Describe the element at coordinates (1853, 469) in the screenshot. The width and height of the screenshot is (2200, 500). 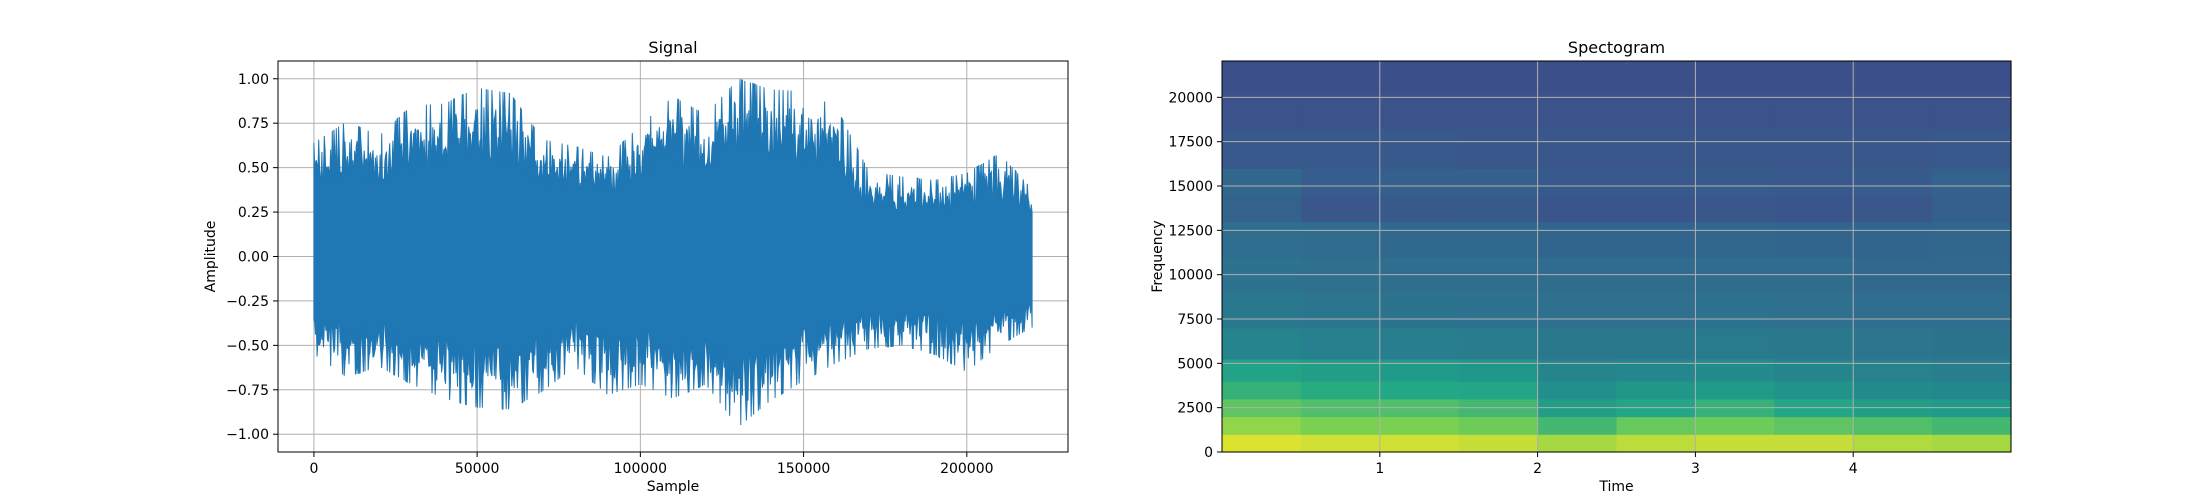
I see `spectrogram-x-tick-label: 4` at that location.